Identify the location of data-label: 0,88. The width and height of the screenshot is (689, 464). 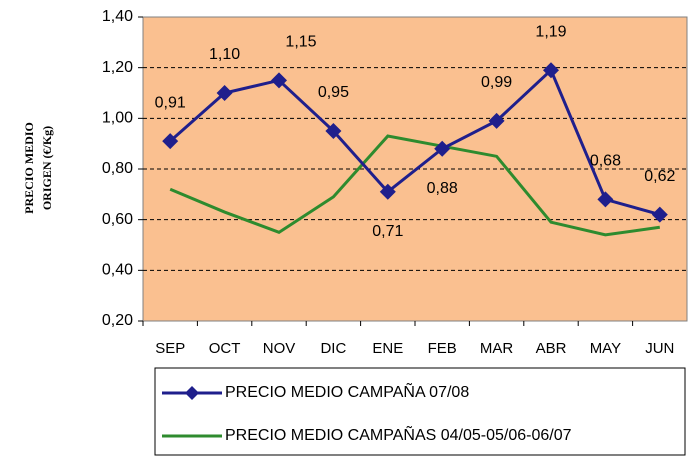
(442, 188).